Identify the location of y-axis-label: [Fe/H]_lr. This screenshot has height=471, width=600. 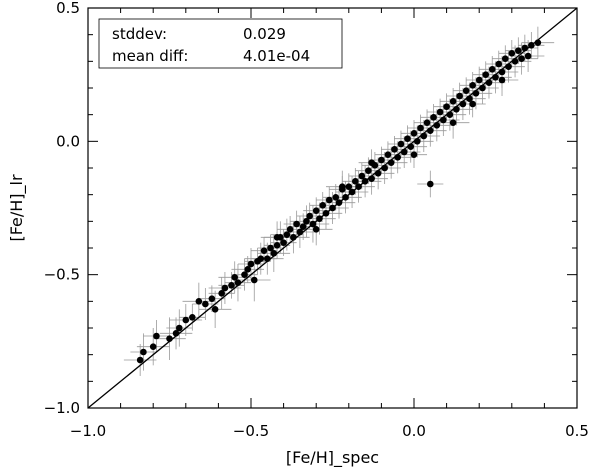
(17, 208).